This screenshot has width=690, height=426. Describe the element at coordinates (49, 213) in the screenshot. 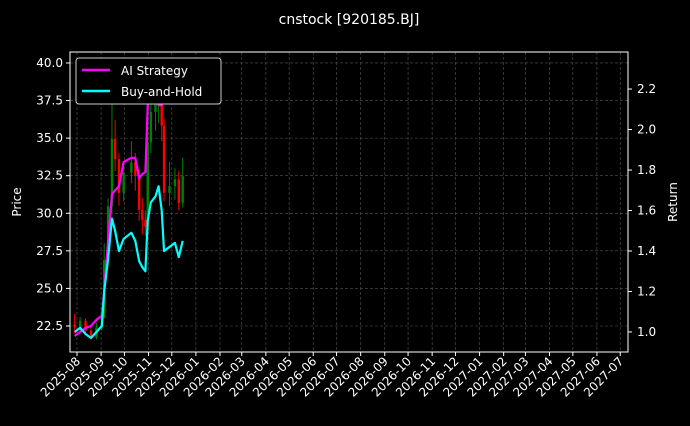

I see `y-tick-label-left: 30.0` at that location.